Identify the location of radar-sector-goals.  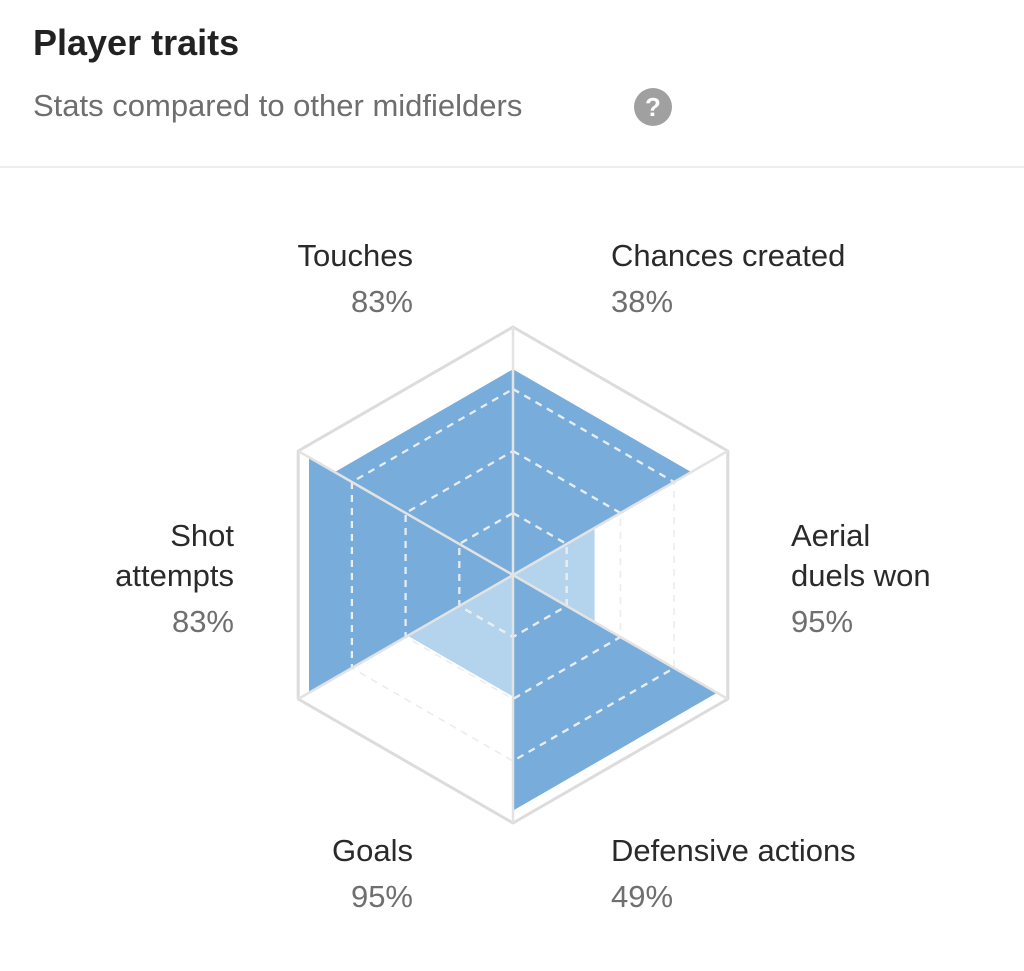
(411, 575).